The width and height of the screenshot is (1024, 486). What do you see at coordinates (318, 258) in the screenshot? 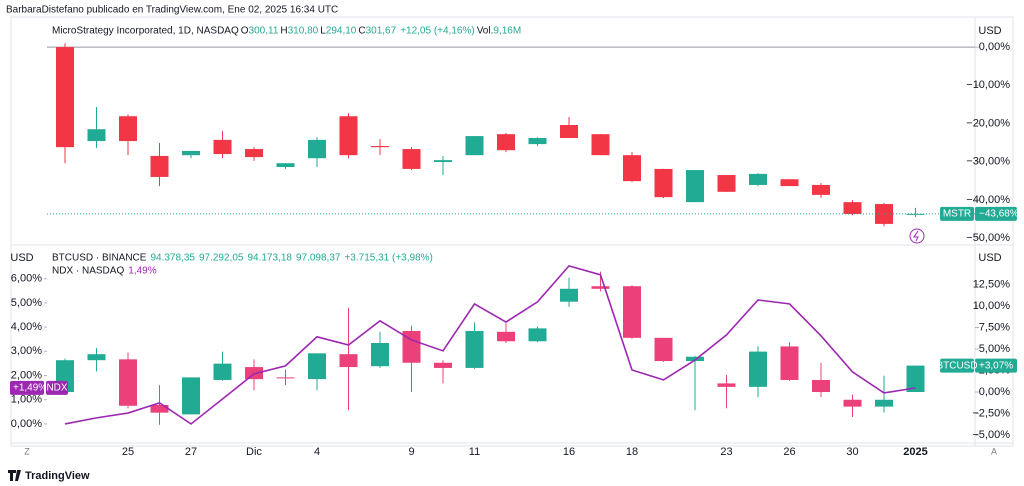
I see `legend-value: 97.098,37` at bounding box center [318, 258].